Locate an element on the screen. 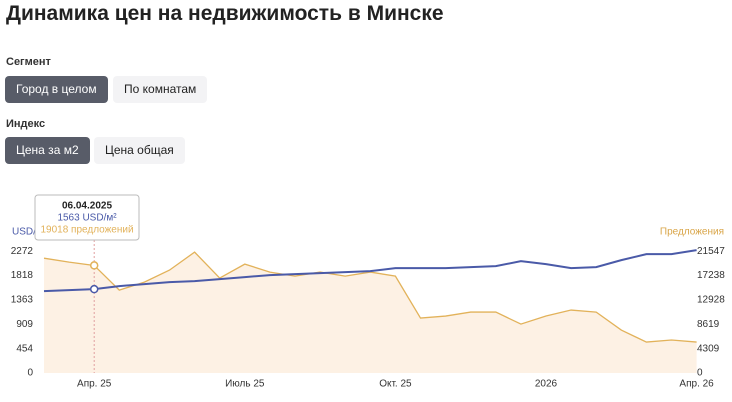 This screenshot has height=402, width=732. y2-tick-label: 0 is located at coordinates (700, 373).